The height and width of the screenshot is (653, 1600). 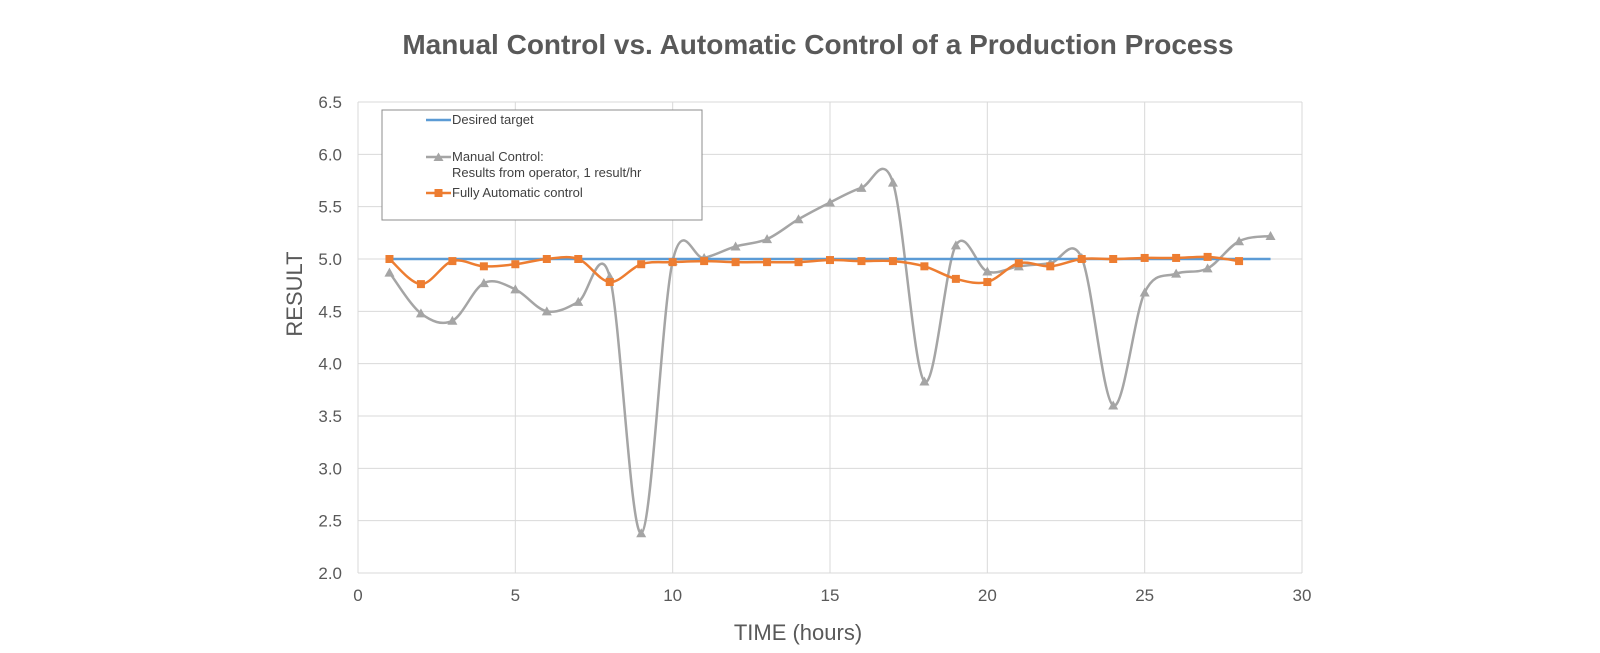 What do you see at coordinates (547, 172) in the screenshot?
I see `legend-label-manual-control-detail: Results from operator, 1 result/hr` at bounding box center [547, 172].